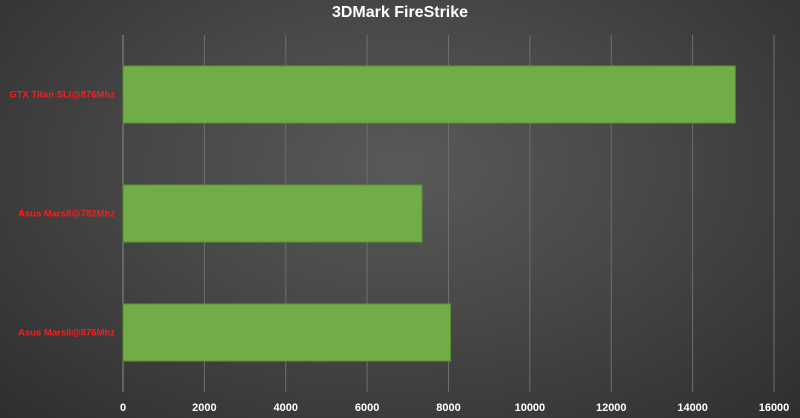  Describe the element at coordinates (66, 333) in the screenshot. I see `category-label: Asus MarsII@876Mhz` at that location.